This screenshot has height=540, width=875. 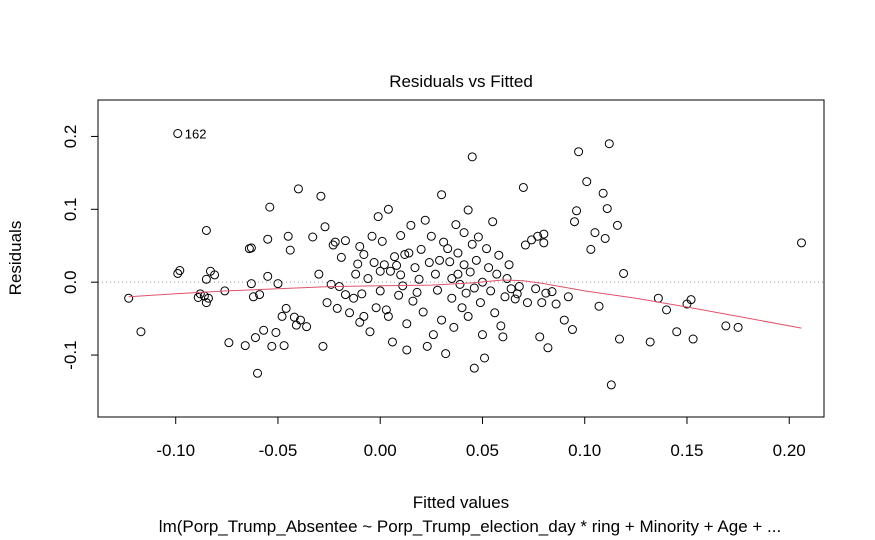 I want to click on y-tick-label: 0.2, so click(x=70, y=137).